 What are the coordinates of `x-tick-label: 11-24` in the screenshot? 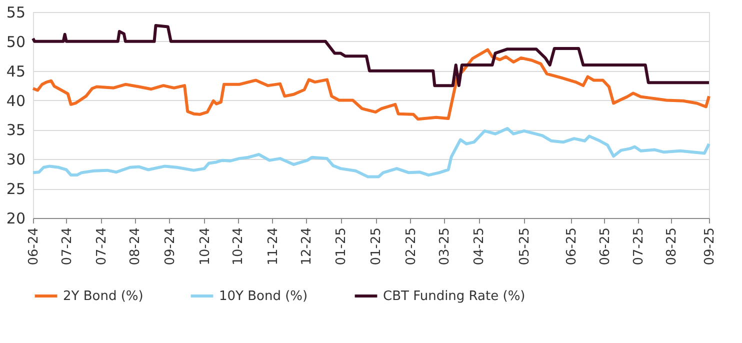 It's located at (273, 247).